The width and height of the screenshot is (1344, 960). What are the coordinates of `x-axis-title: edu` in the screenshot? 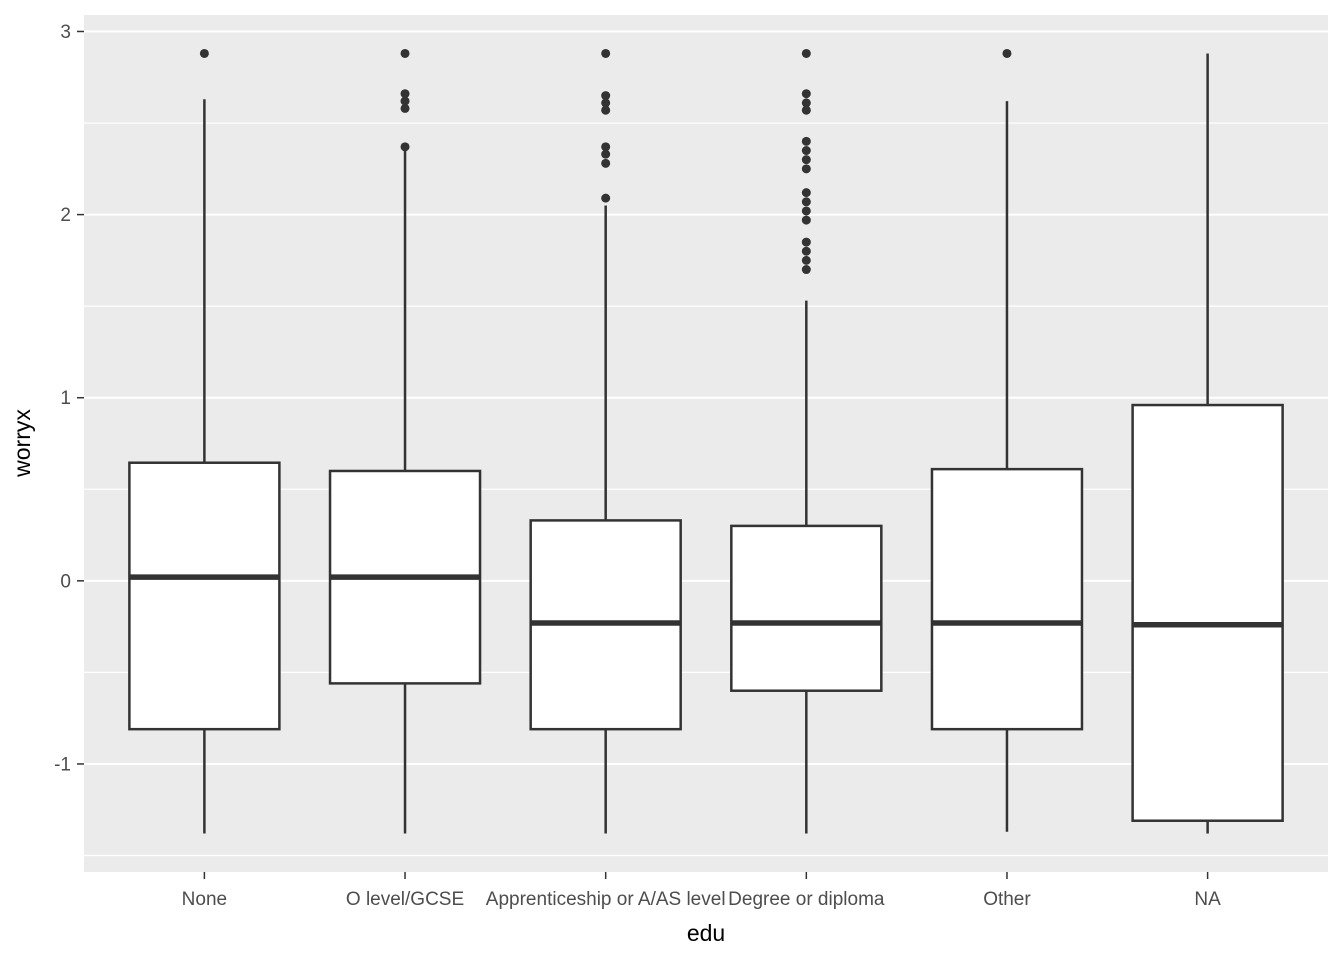 It's located at (706, 933).